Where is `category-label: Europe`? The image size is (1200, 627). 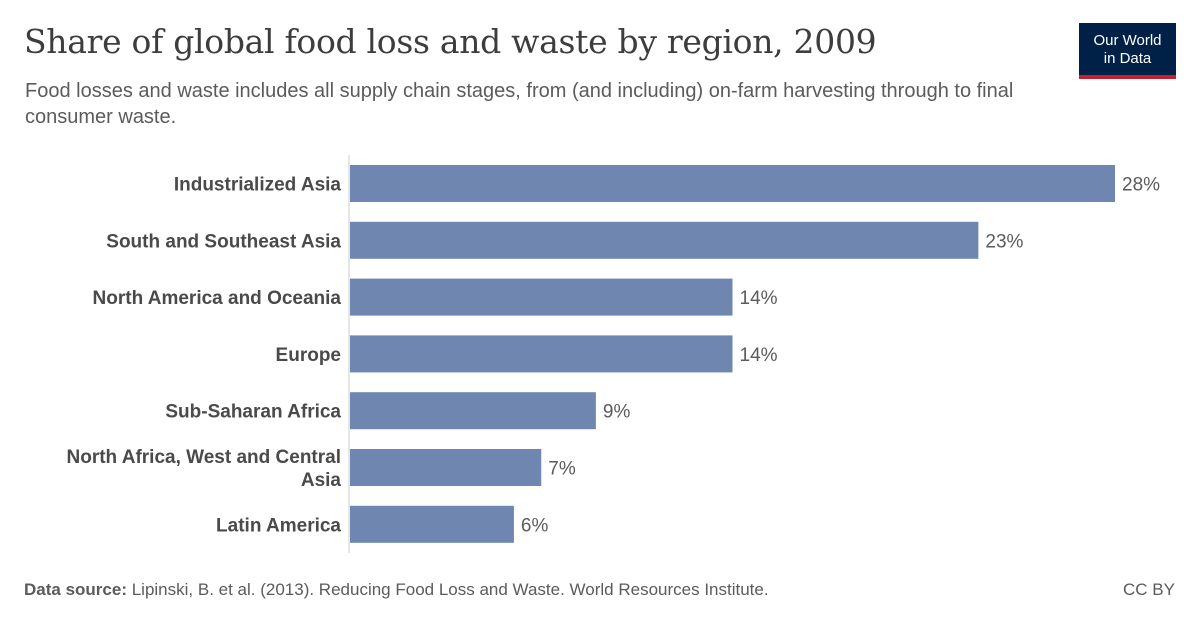 category-label: Europe is located at coordinates (308, 355).